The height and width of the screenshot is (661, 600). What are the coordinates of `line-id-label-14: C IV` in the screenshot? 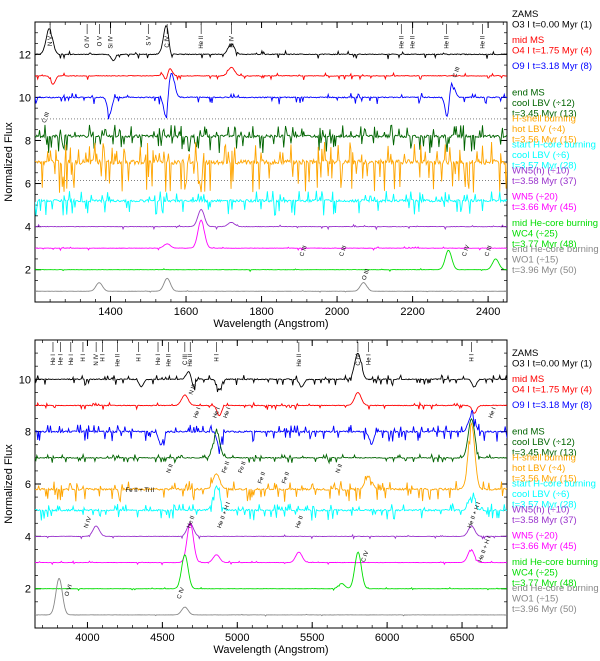 It's located at (359, 360).